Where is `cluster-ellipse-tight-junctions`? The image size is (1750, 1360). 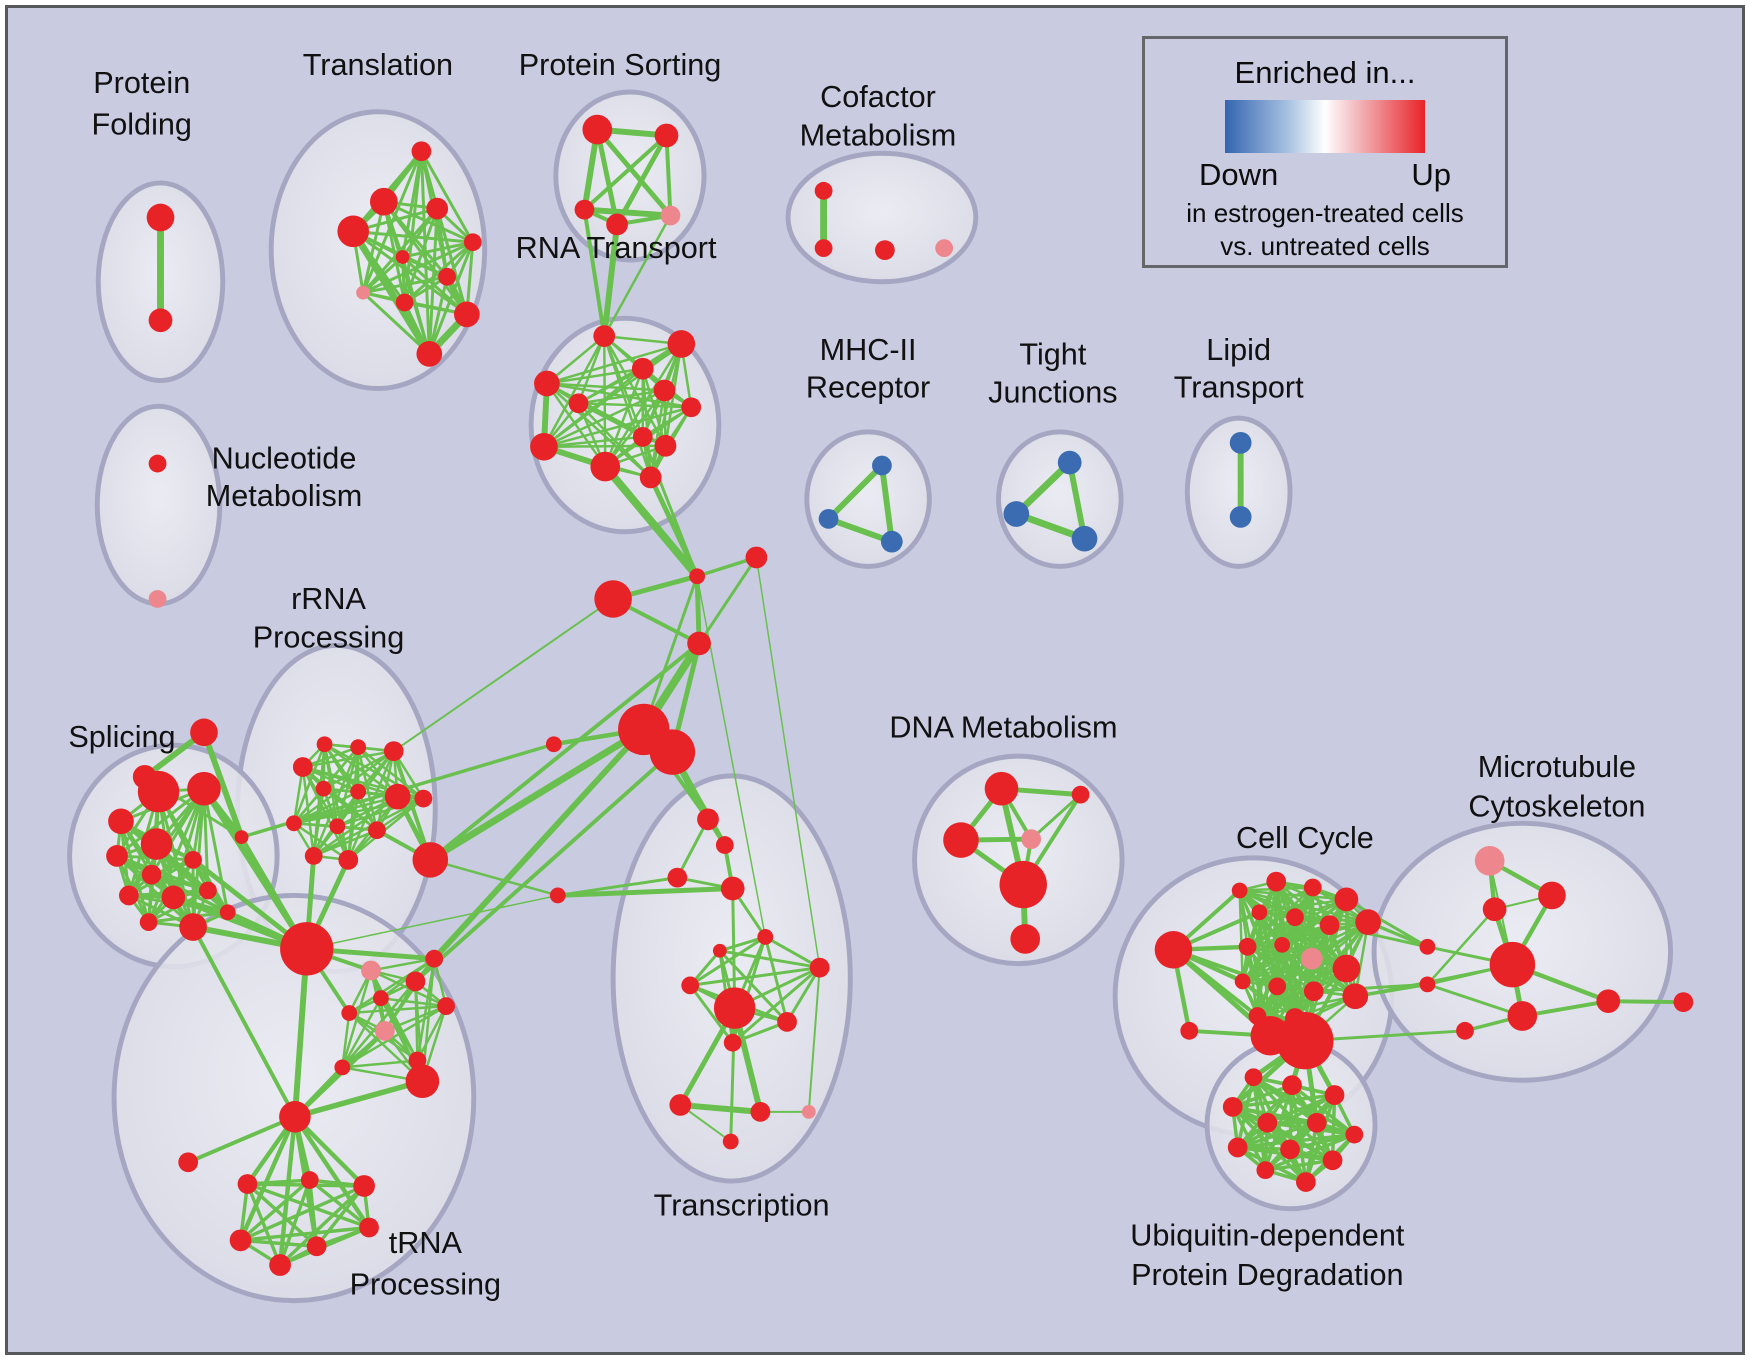
cluster-ellipse-tight-junctions is located at coordinates (1060, 499).